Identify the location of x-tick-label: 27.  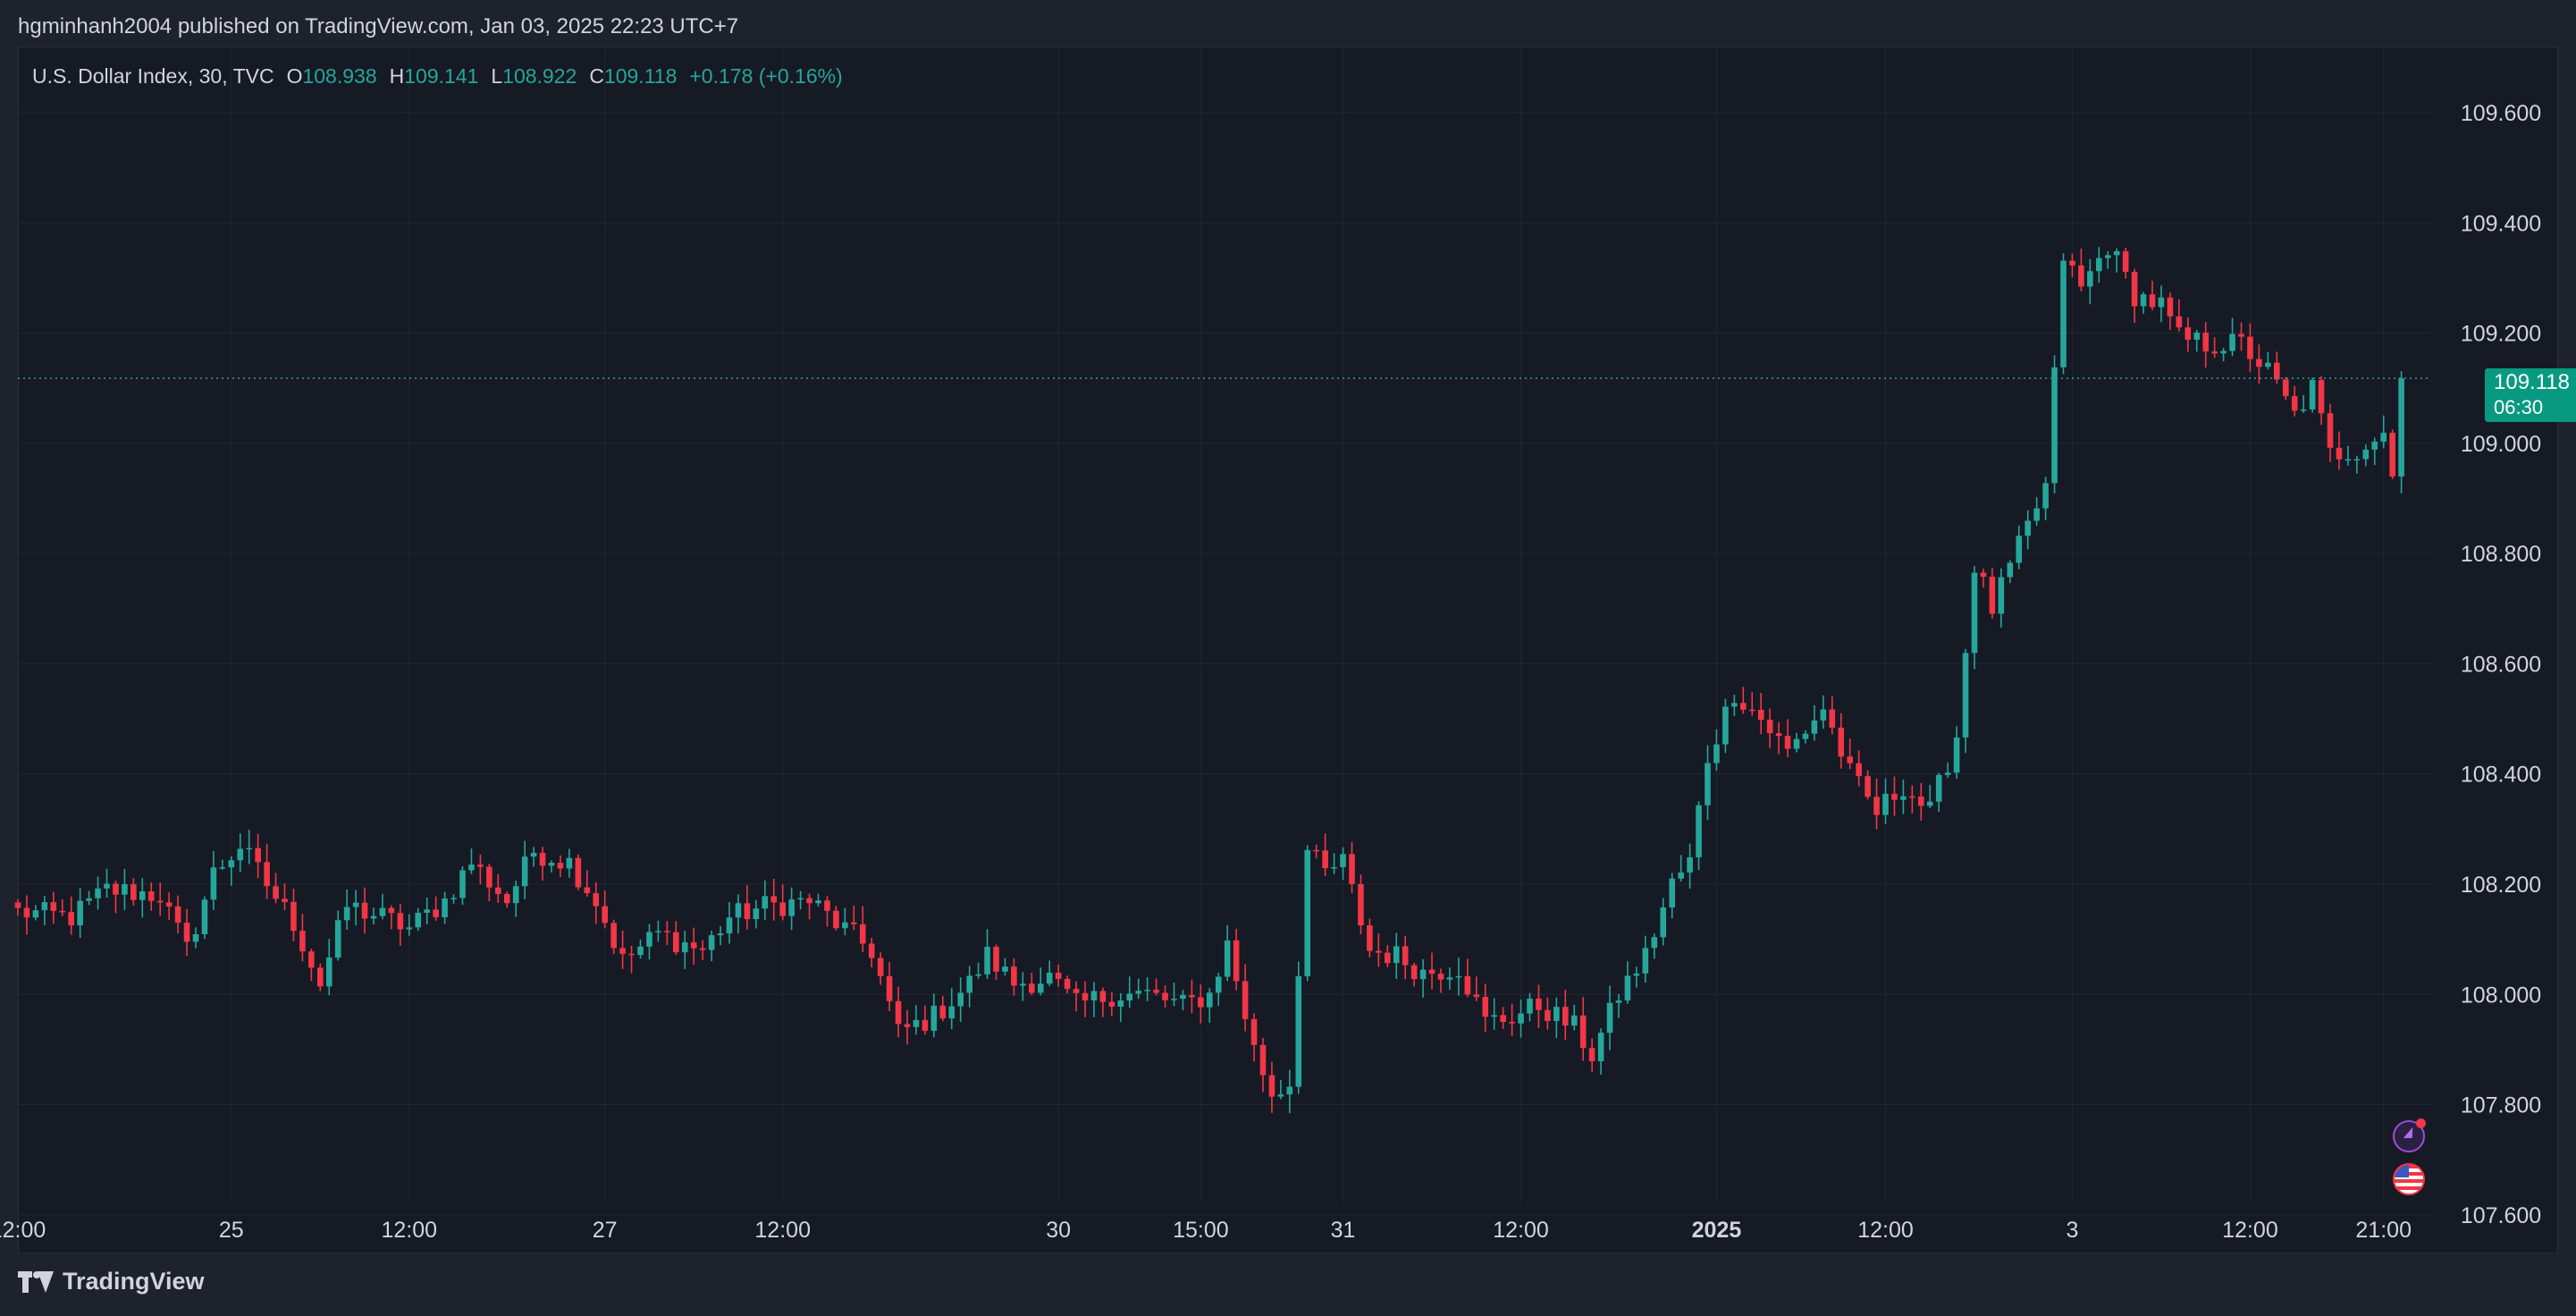
(605, 1230).